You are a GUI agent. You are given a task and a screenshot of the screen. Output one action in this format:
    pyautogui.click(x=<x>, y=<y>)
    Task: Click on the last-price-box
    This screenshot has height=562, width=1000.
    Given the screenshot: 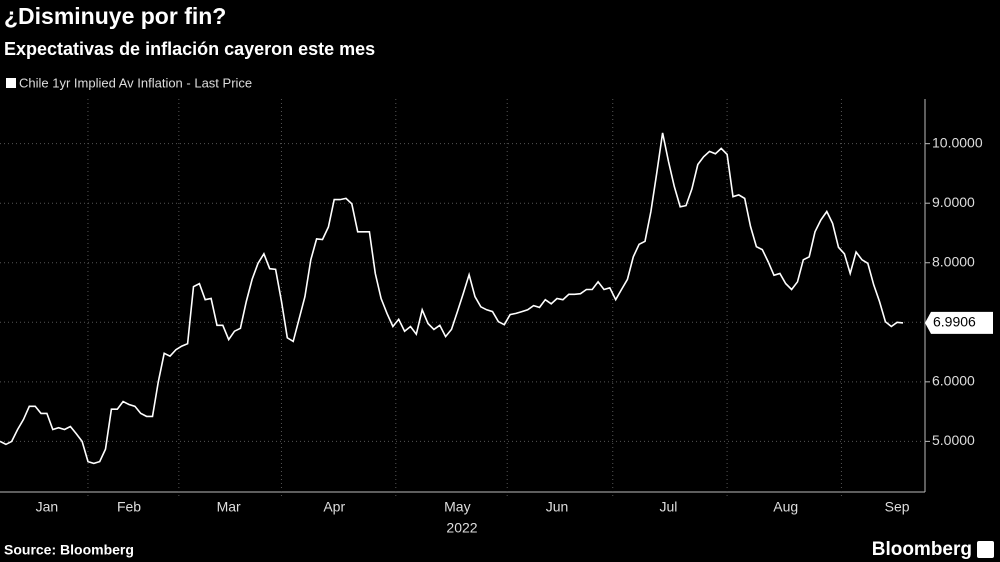 What is the action you would take?
    pyautogui.click(x=959, y=322)
    